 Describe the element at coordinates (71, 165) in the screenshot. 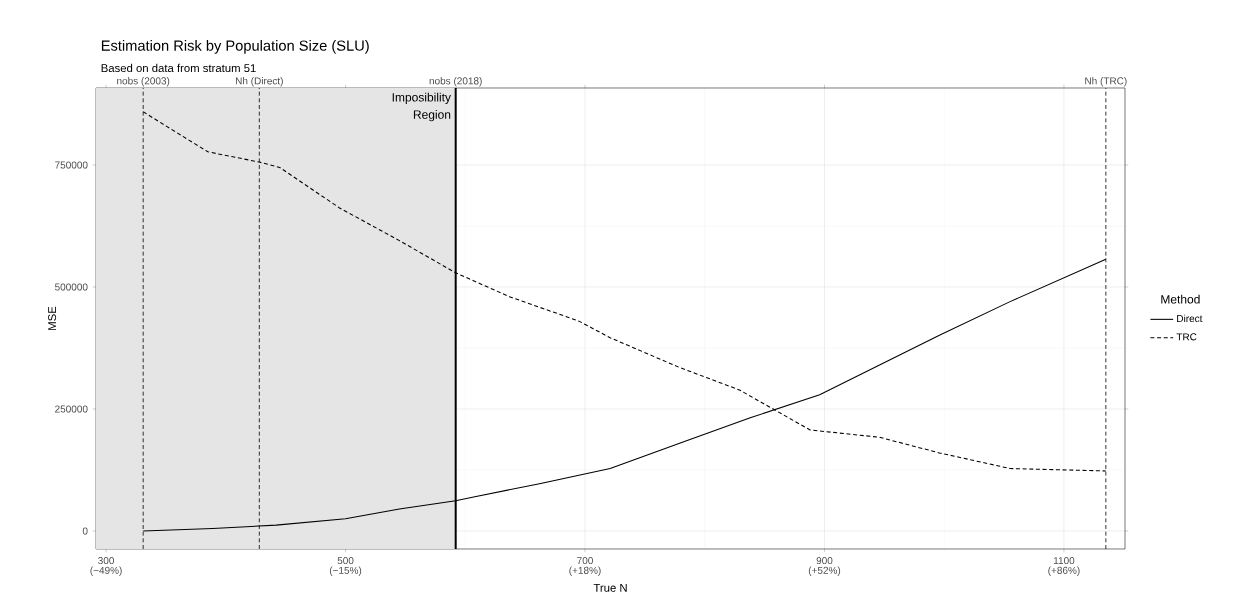

I see `y-tick-label: 750000` at that location.